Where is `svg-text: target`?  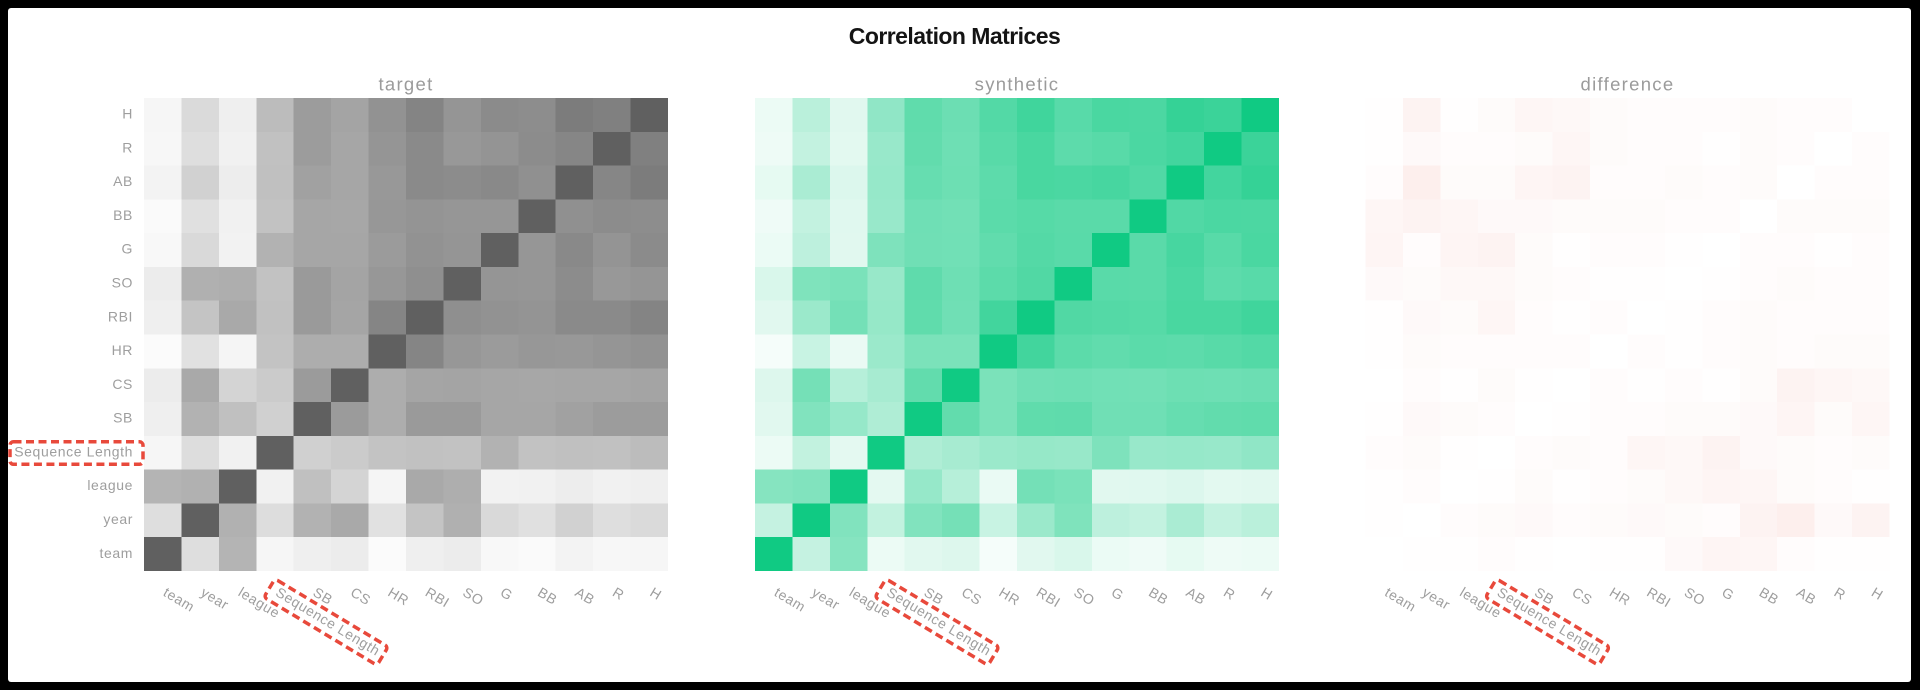 svg-text: target is located at coordinates (405, 84).